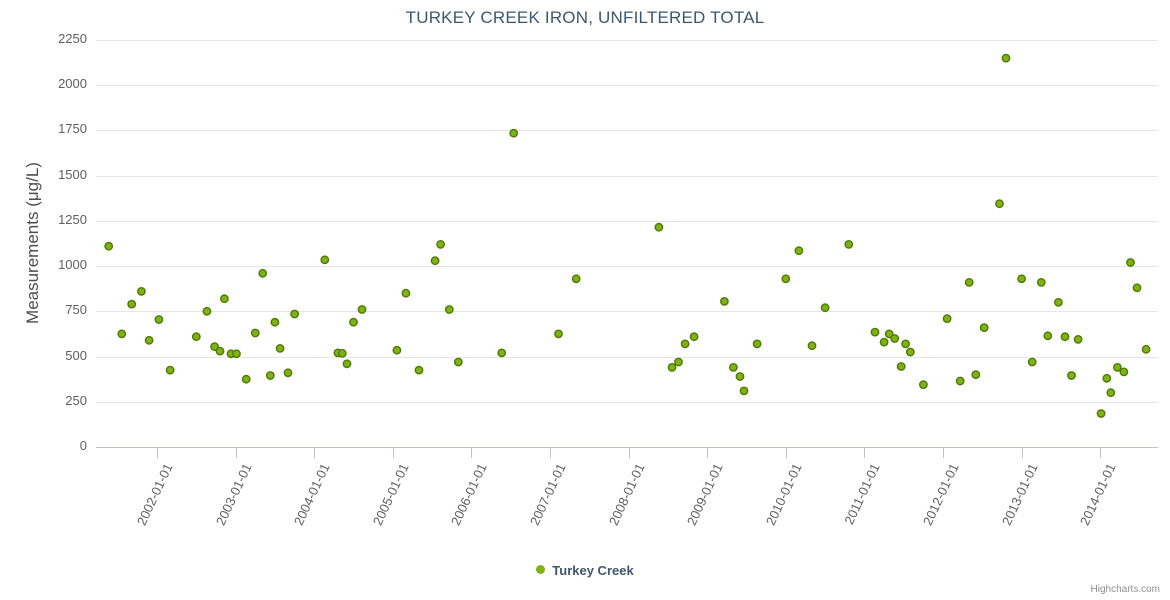 The width and height of the screenshot is (1170, 600). I want to click on circle-marker-icon, so click(541, 570).